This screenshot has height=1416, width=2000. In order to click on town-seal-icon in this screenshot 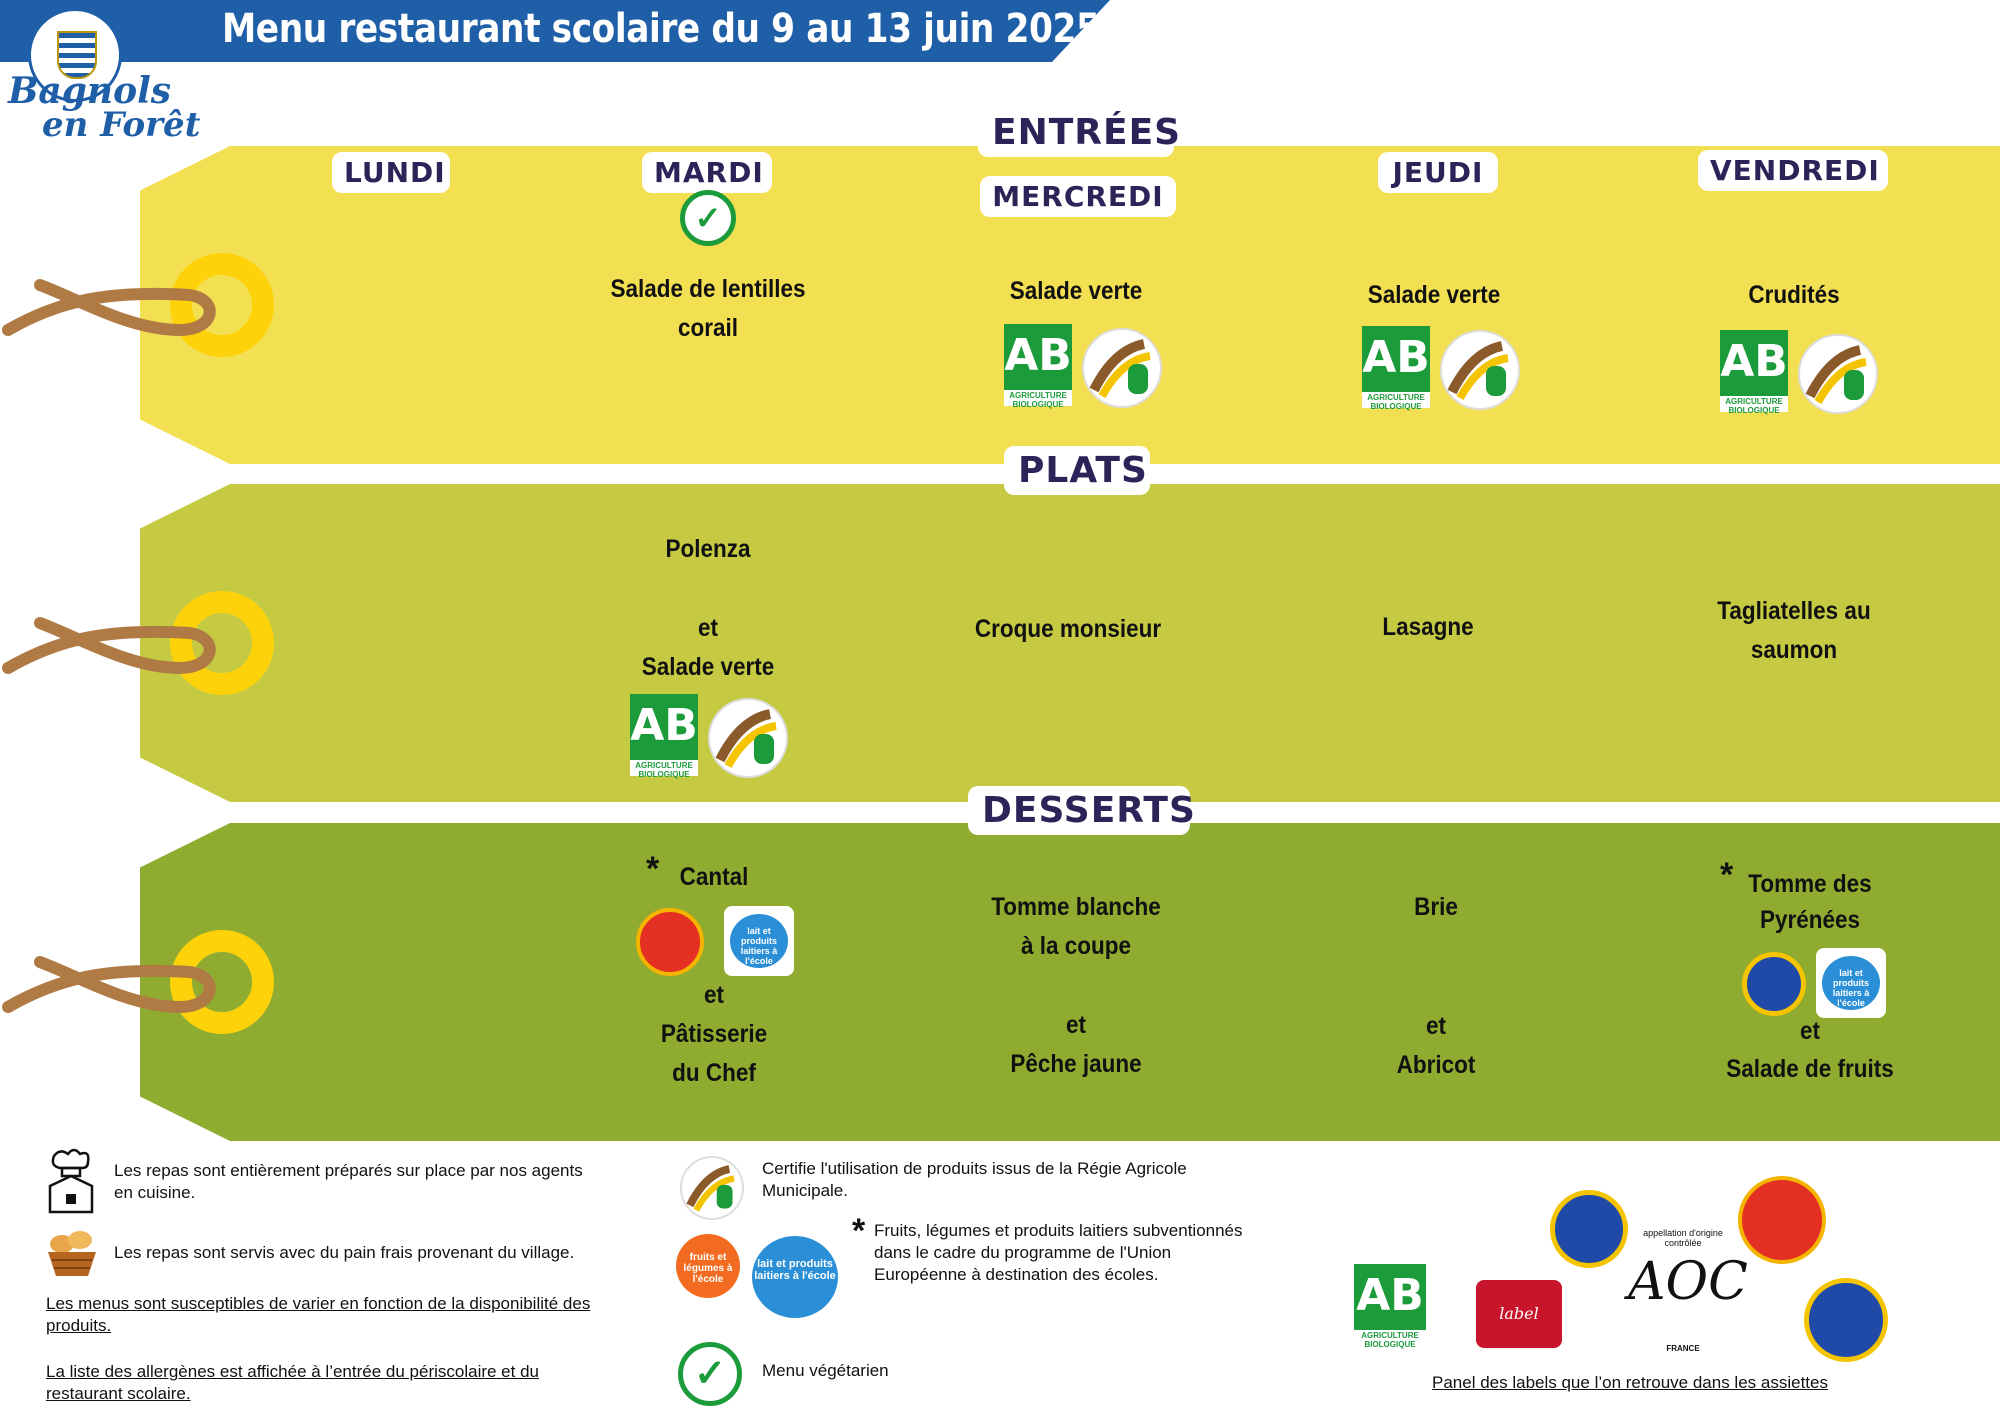, I will do `click(75, 55)`.